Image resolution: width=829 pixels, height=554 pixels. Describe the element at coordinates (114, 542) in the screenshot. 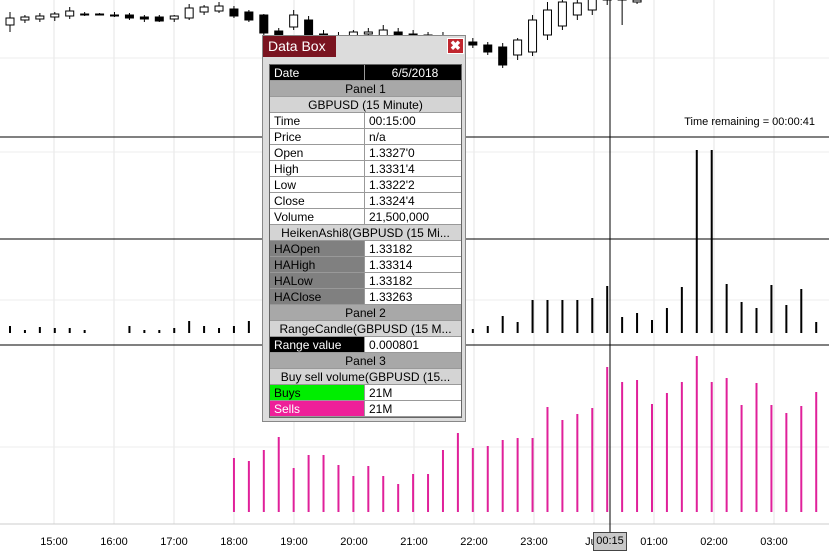

I see `x-tick-label: 16:00` at that location.